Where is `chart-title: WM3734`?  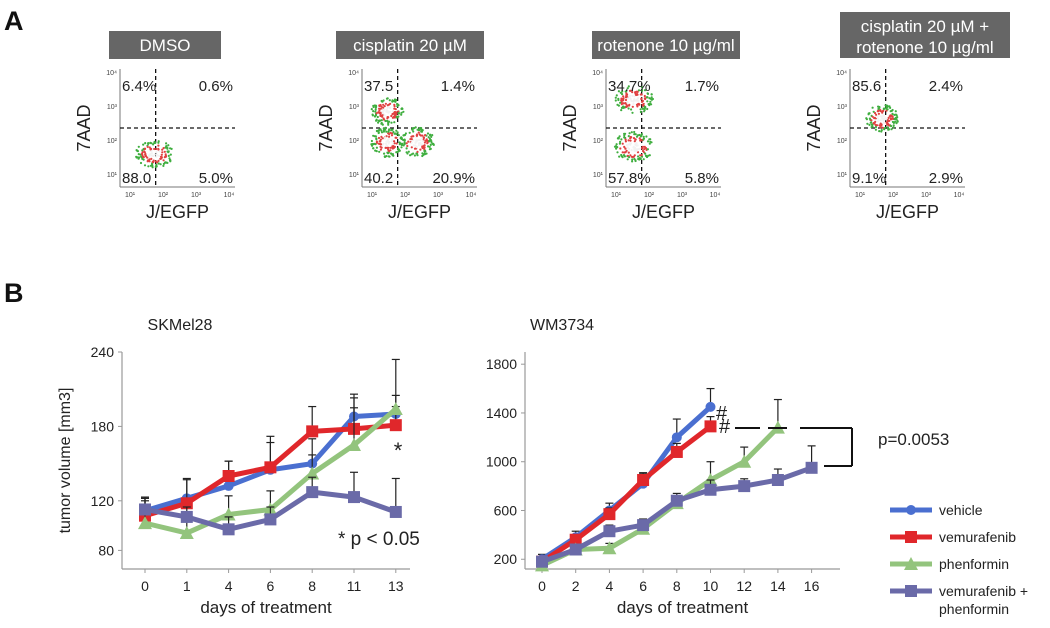 chart-title: WM3734 is located at coordinates (562, 325).